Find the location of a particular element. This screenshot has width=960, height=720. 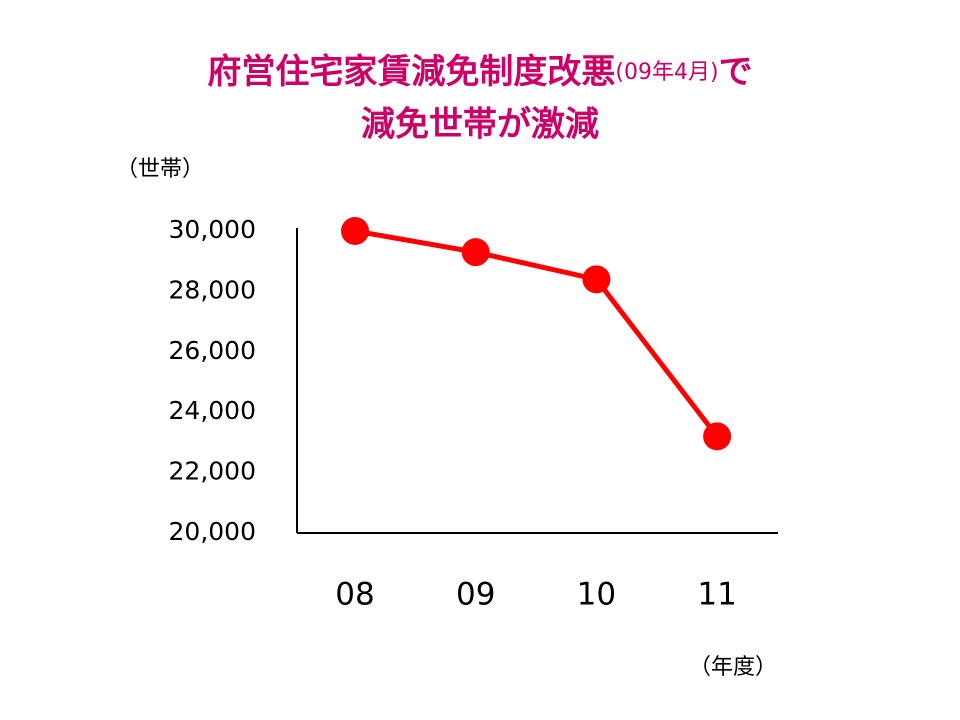

y-tick-label: 26,000 is located at coordinates (212, 350).